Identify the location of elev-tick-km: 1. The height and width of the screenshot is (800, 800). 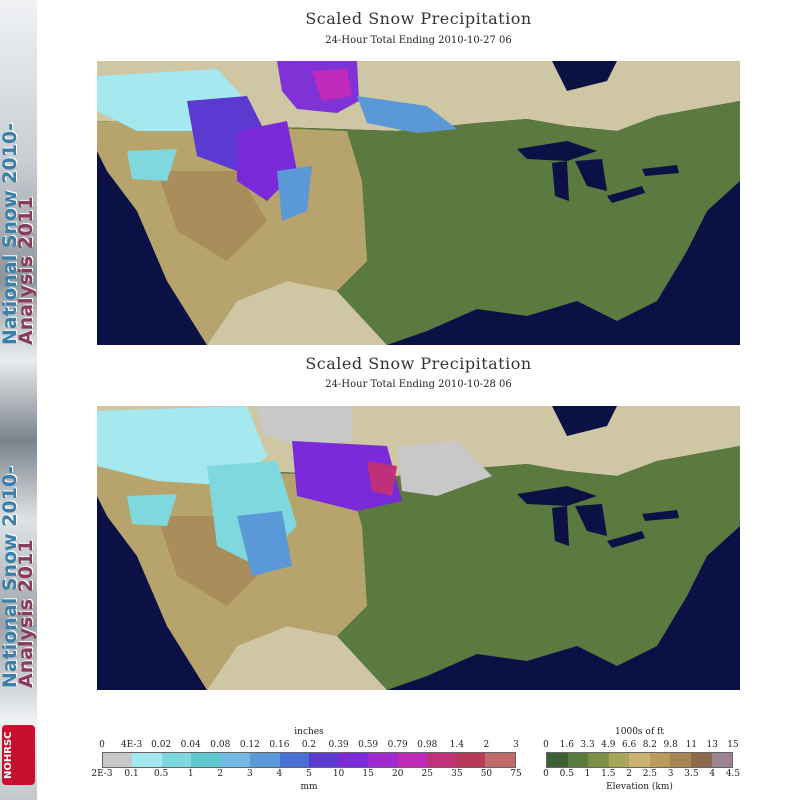
(587, 774).